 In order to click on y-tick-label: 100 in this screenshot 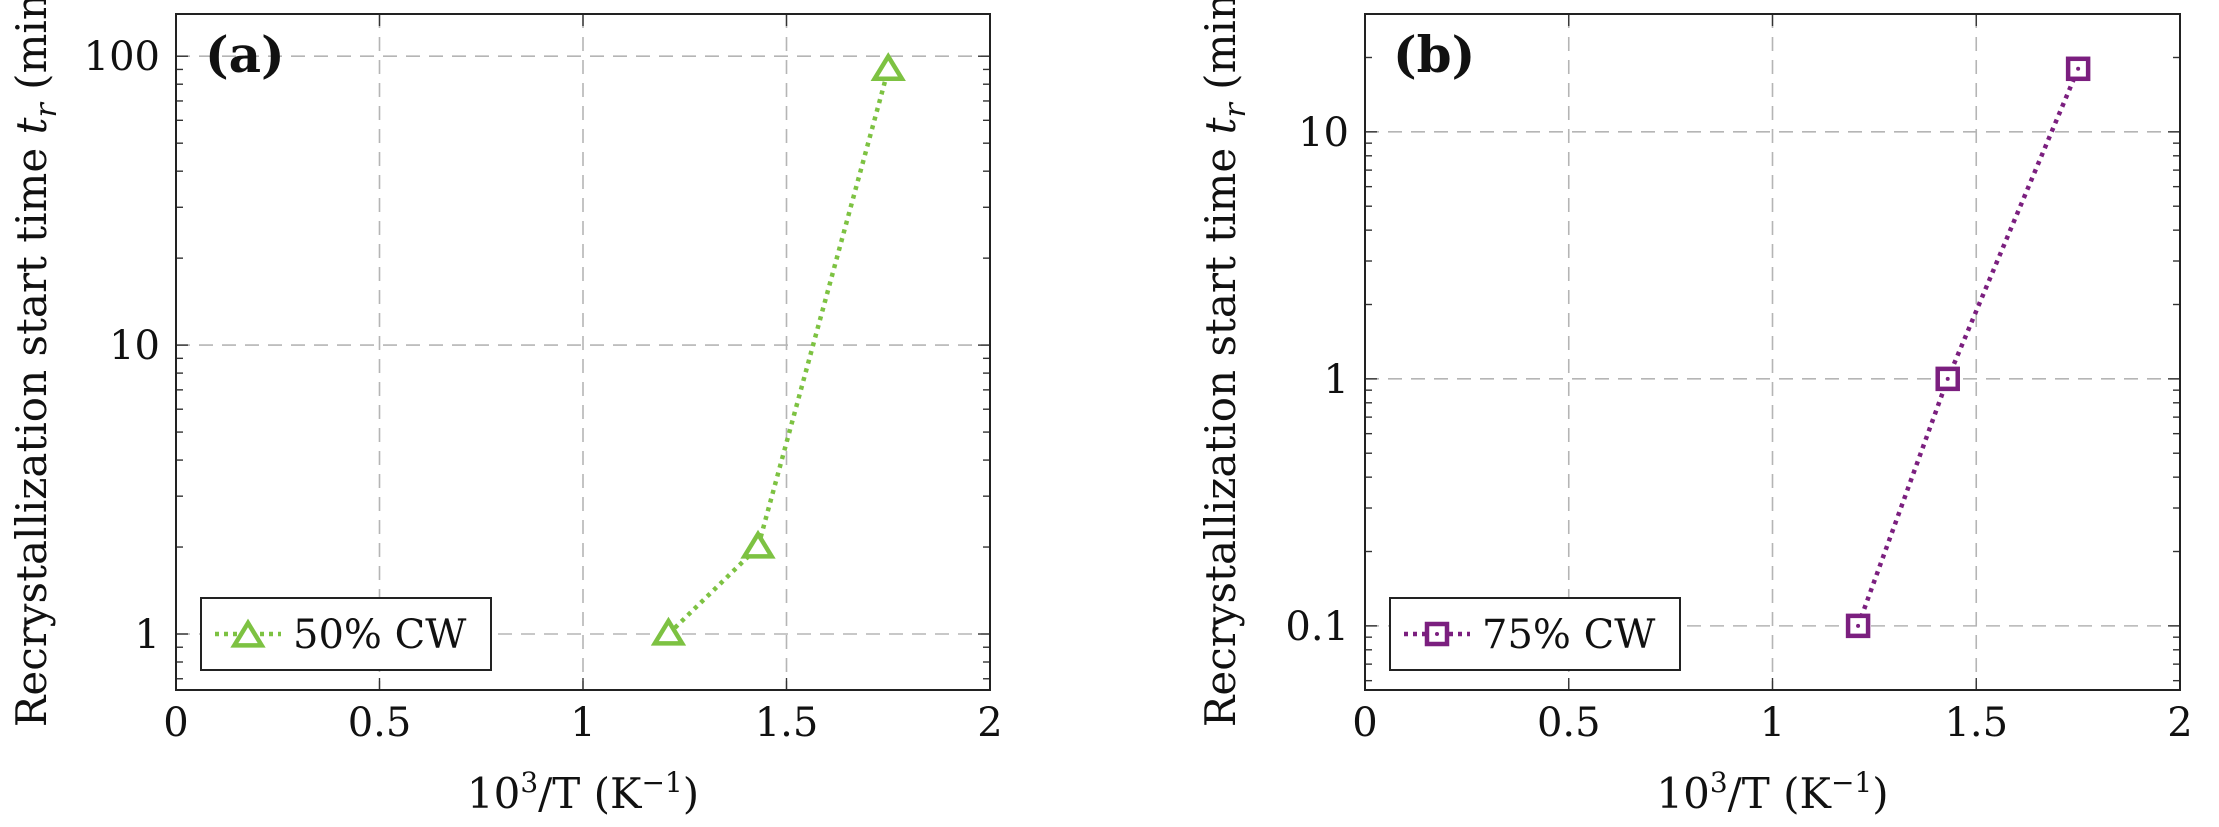, I will do `click(122, 57)`.